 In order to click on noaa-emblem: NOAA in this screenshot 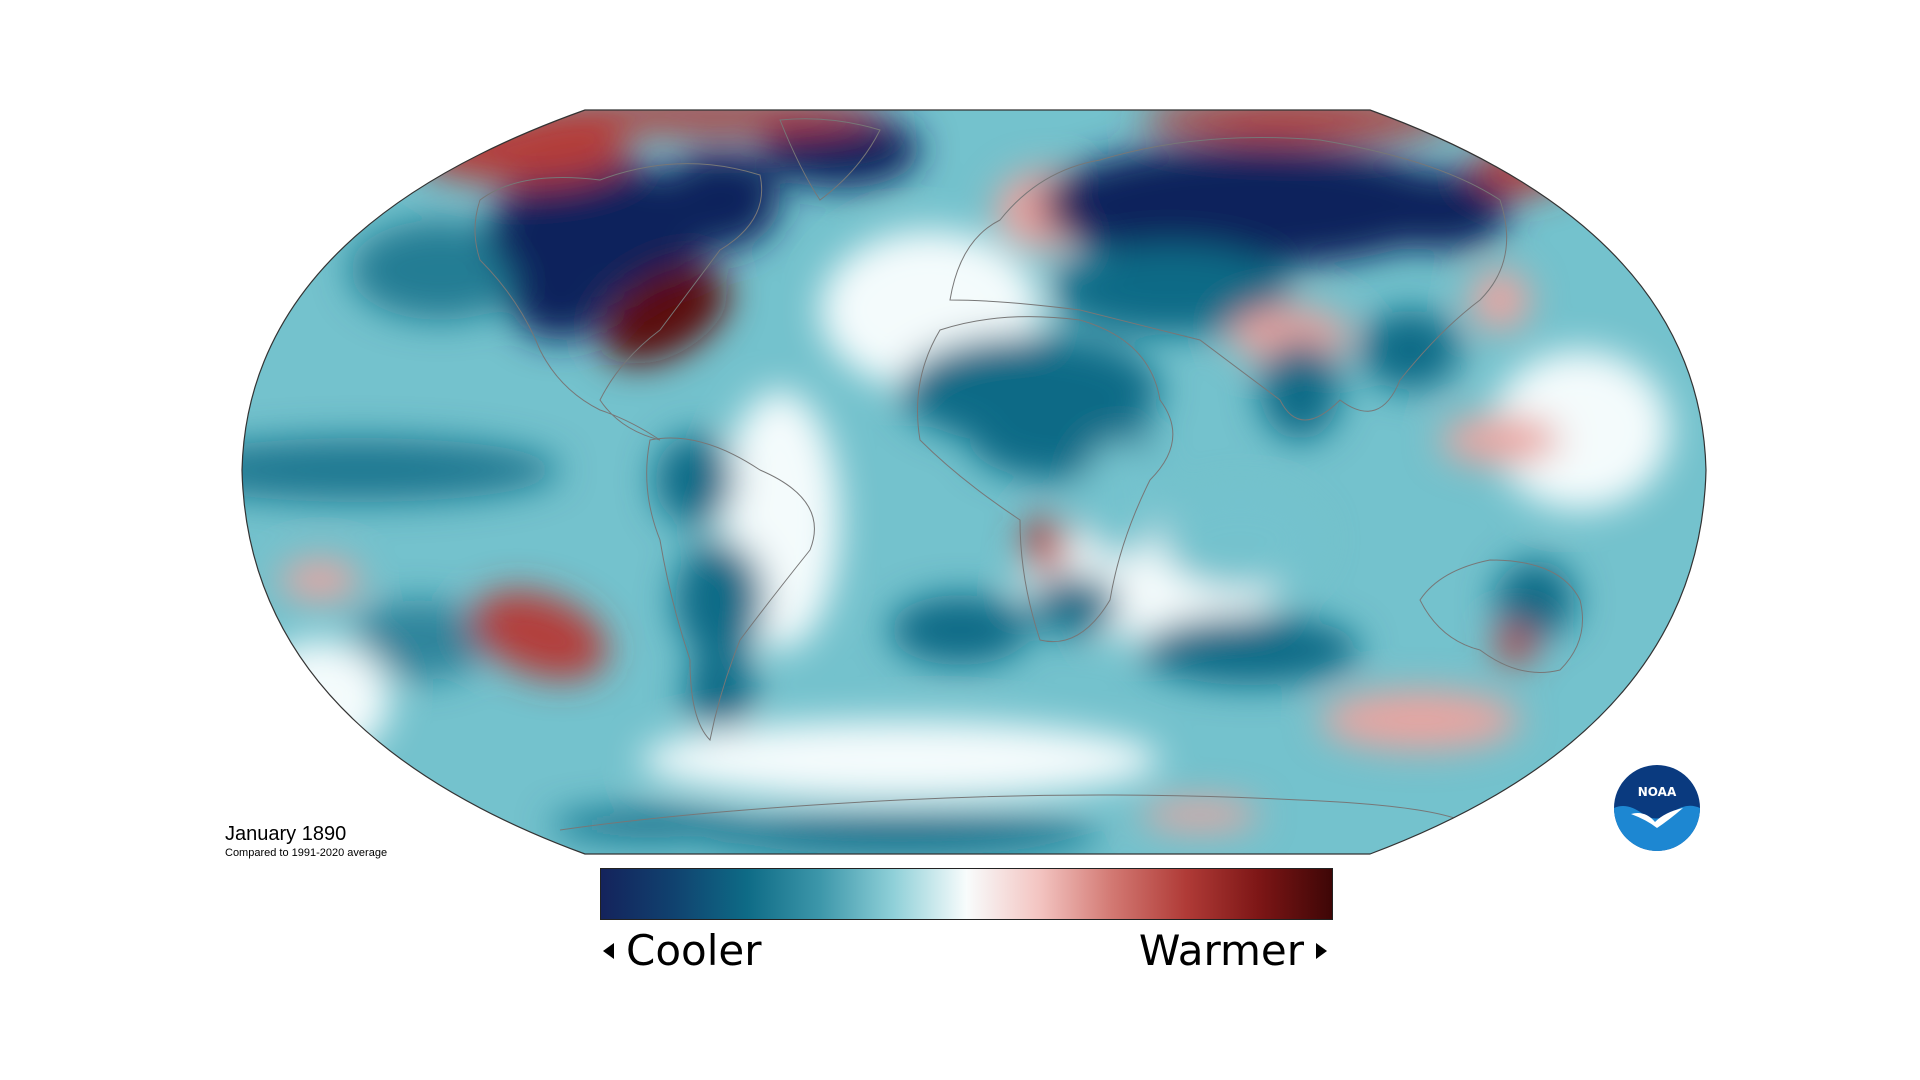, I will do `click(1657, 808)`.